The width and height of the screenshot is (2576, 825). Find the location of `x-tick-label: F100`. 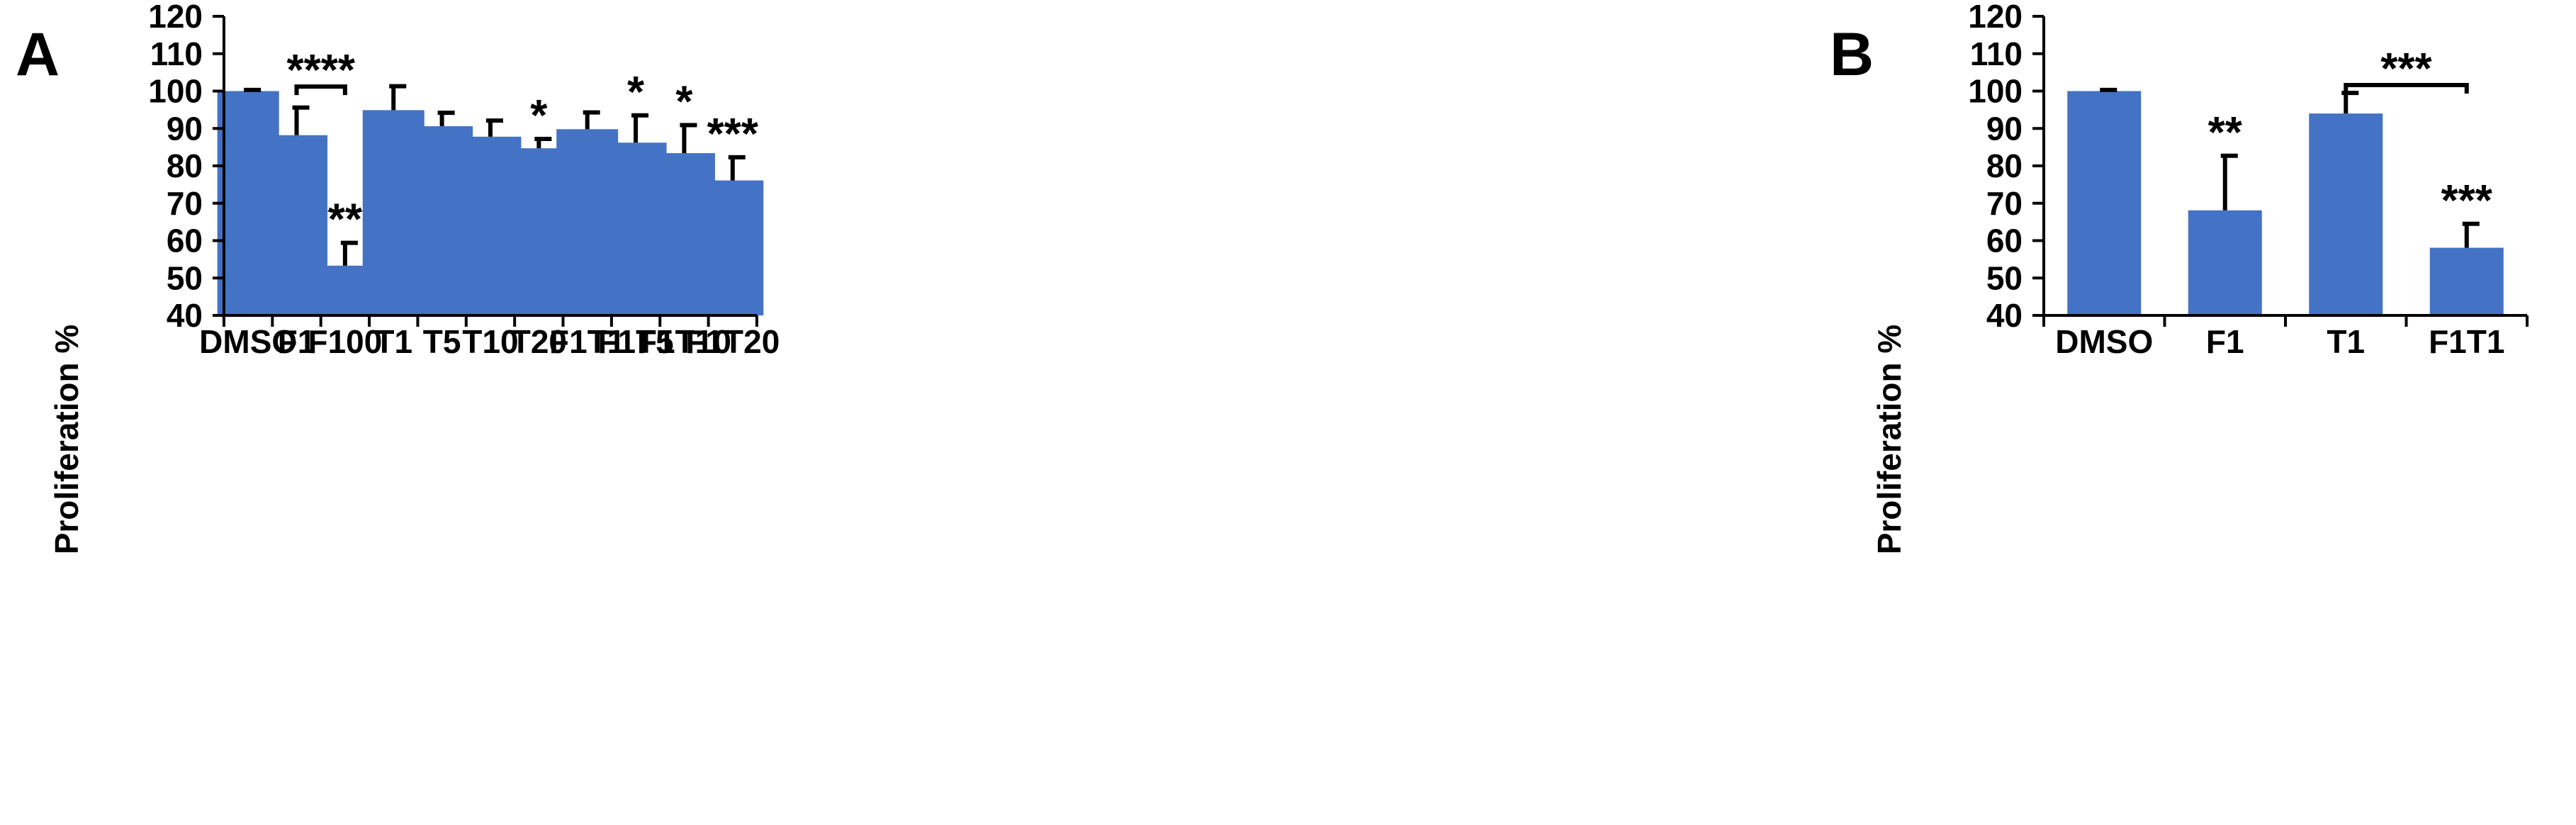

x-tick-label: F100 is located at coordinates (345, 341).